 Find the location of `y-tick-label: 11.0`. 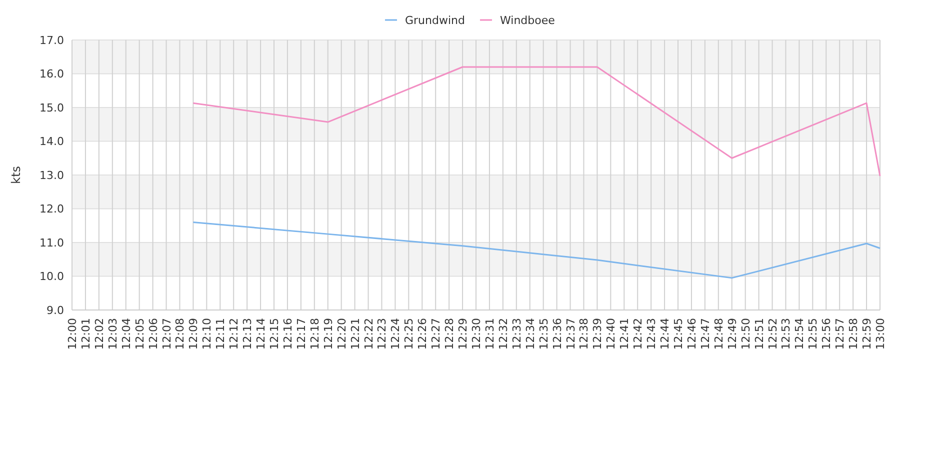

y-tick-label: 11.0 is located at coordinates (52, 243).